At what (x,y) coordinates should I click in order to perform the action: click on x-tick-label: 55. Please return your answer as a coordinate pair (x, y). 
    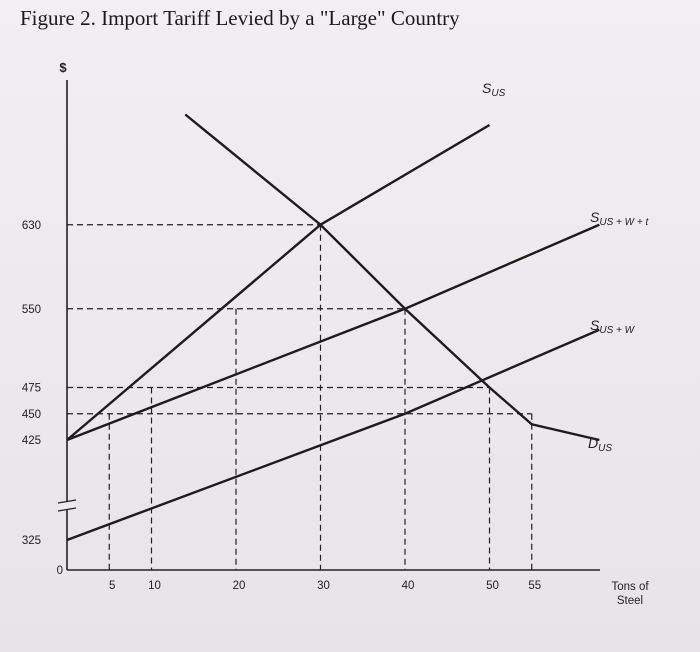
    Looking at the image, I should click on (534, 586).